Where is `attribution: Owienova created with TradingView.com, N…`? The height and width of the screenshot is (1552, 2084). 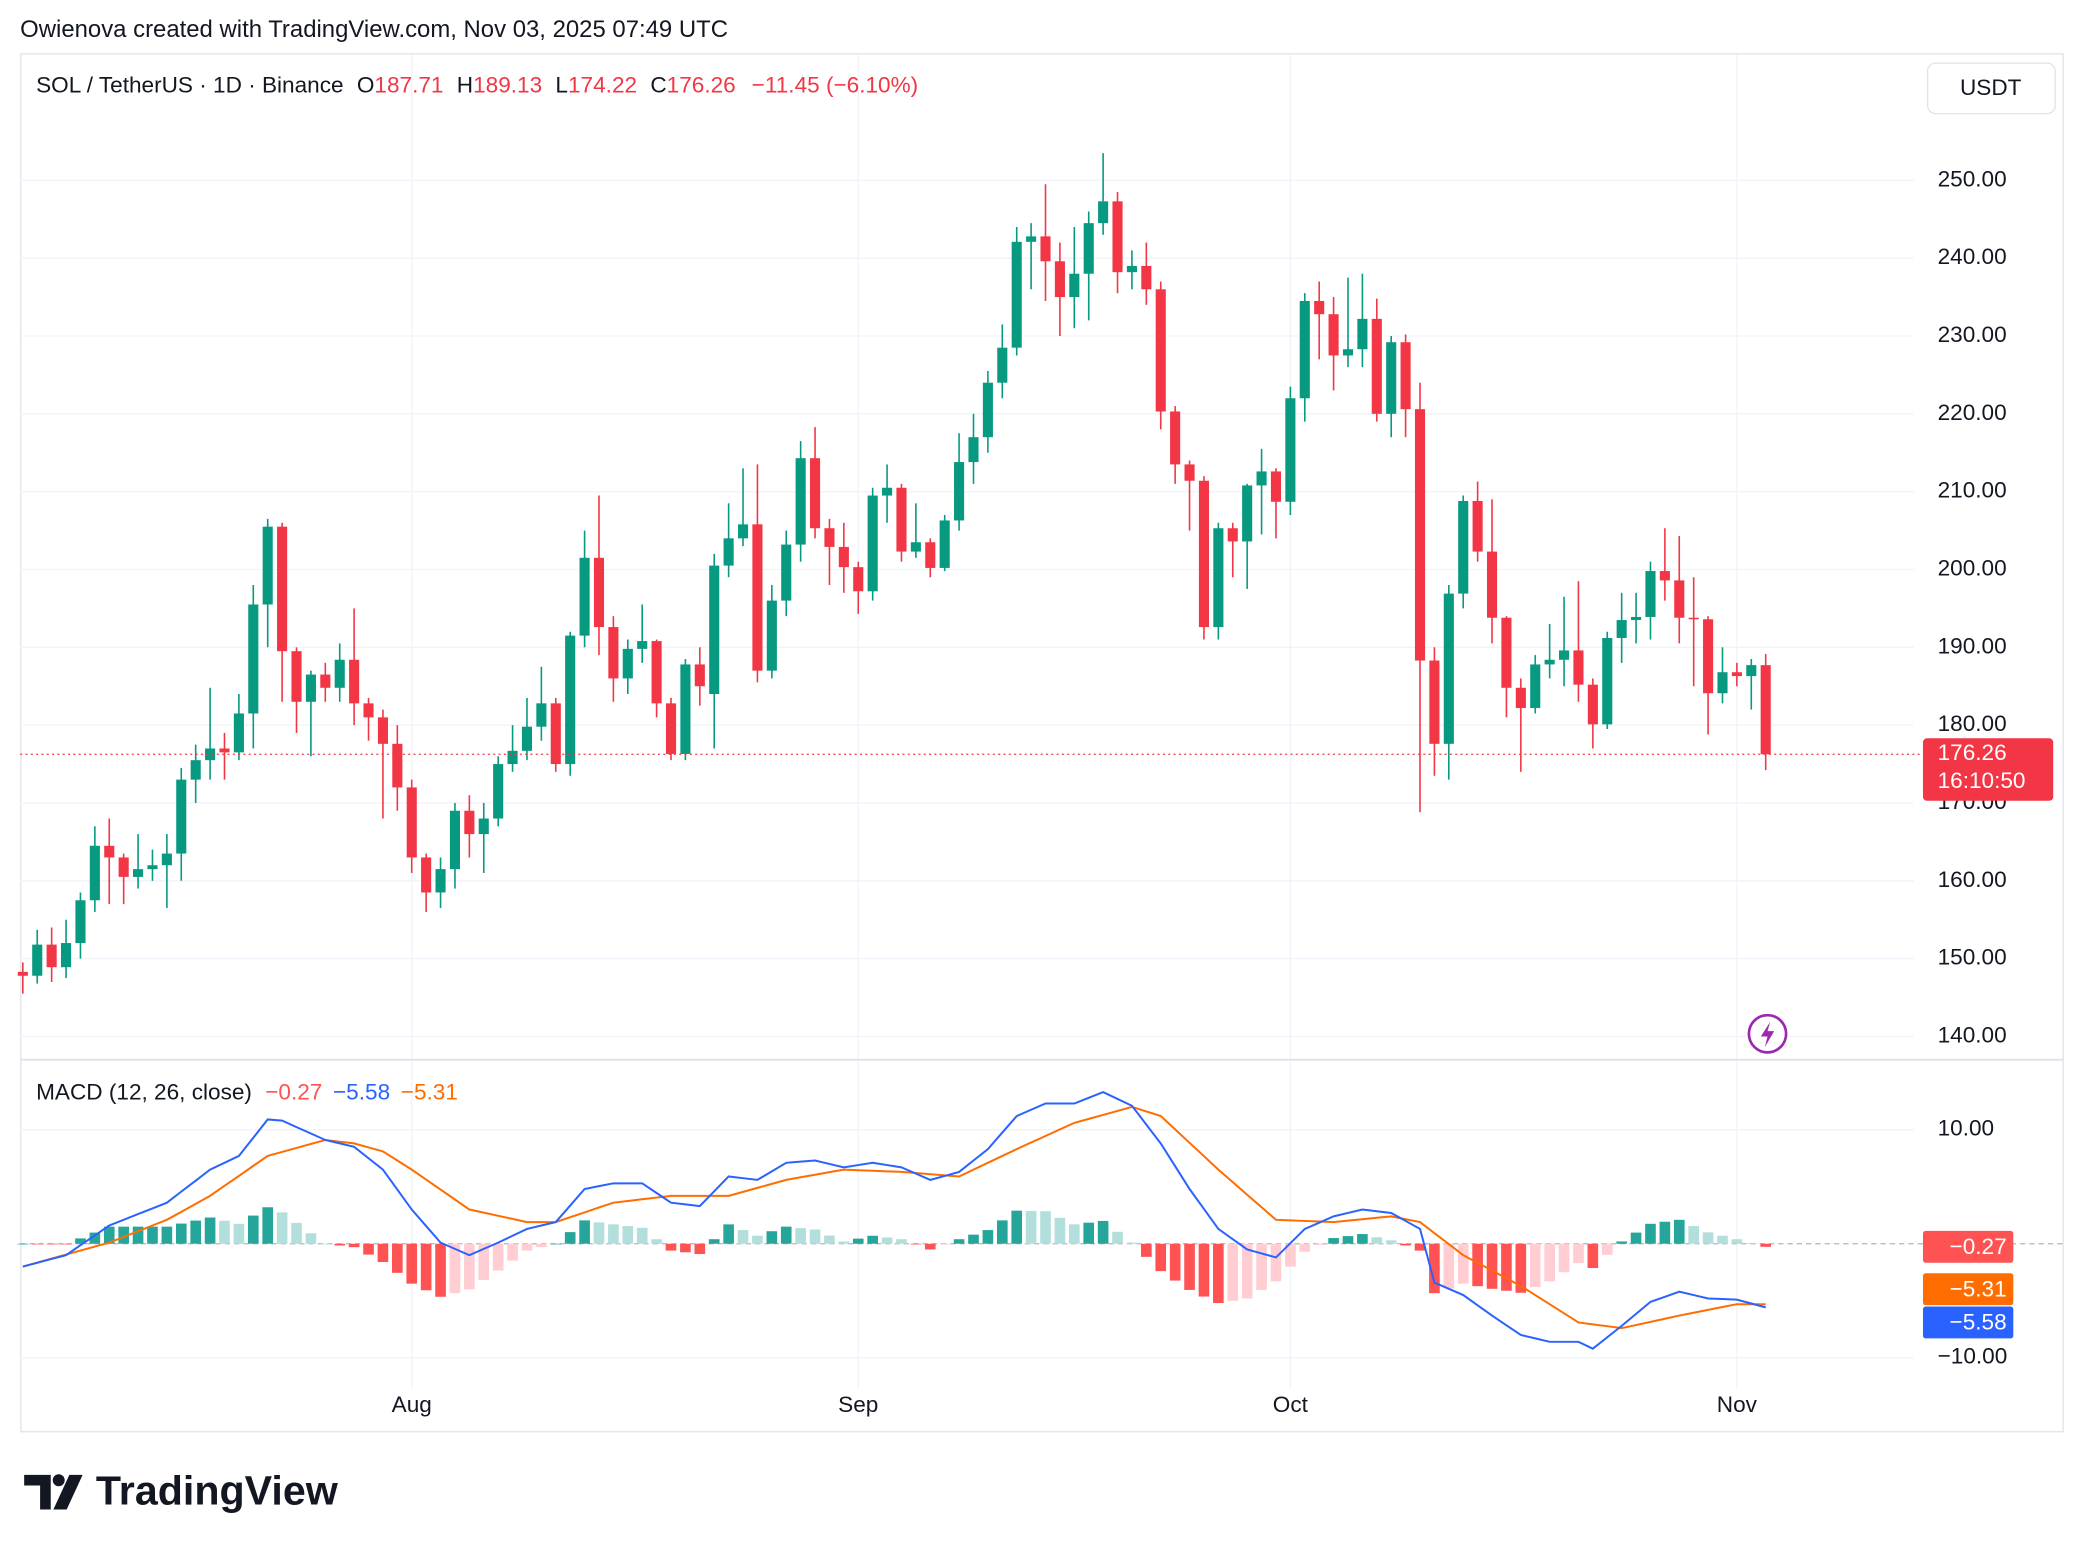
attribution: Owienova created with TradingView.com, N… is located at coordinates (374, 29).